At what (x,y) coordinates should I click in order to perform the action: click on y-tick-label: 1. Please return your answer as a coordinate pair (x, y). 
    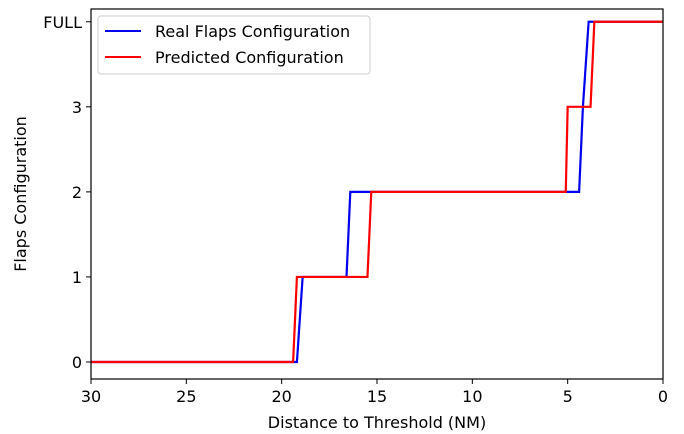
    Looking at the image, I should click on (77, 277).